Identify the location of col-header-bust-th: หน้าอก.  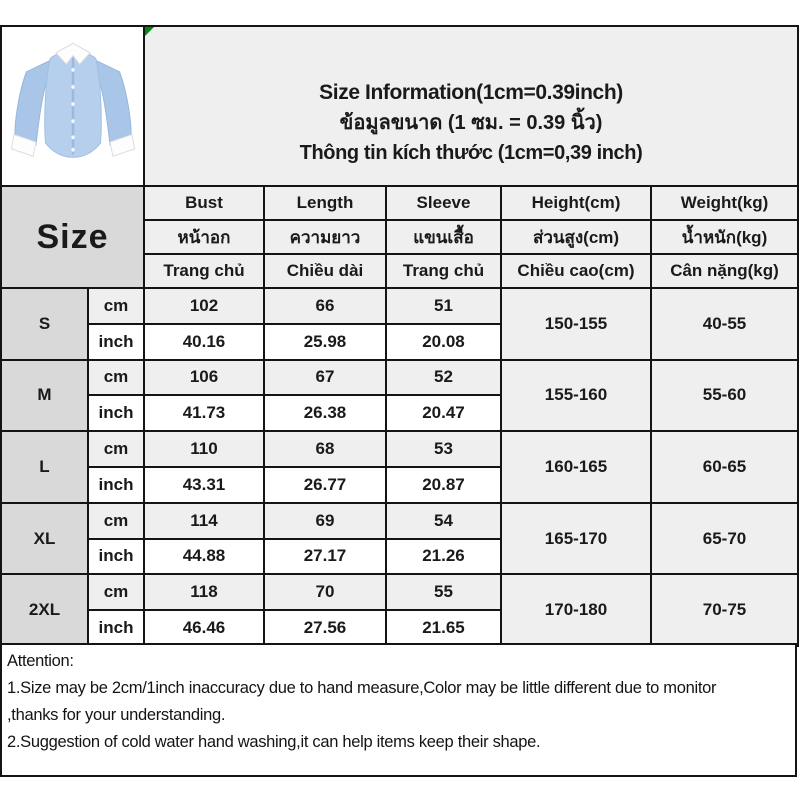
(204, 237).